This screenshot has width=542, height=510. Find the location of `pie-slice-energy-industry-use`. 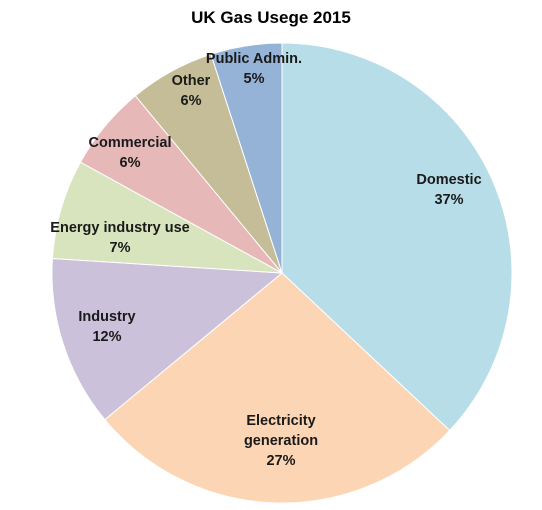

pie-slice-energy-industry-use is located at coordinates (167, 217).